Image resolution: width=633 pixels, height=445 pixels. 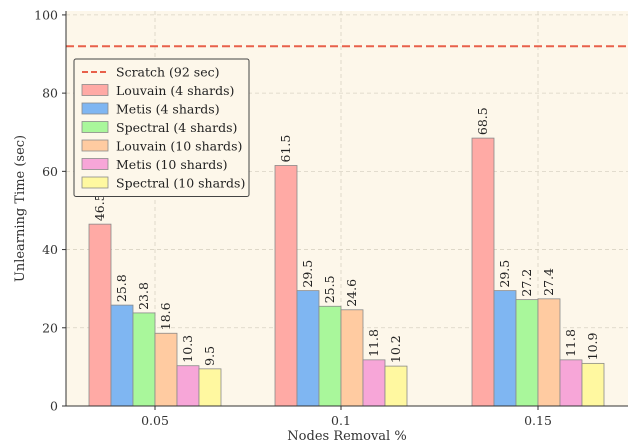 What do you see at coordinates (592, 346) in the screenshot?
I see `bar-value-label: 10.9` at bounding box center [592, 346].